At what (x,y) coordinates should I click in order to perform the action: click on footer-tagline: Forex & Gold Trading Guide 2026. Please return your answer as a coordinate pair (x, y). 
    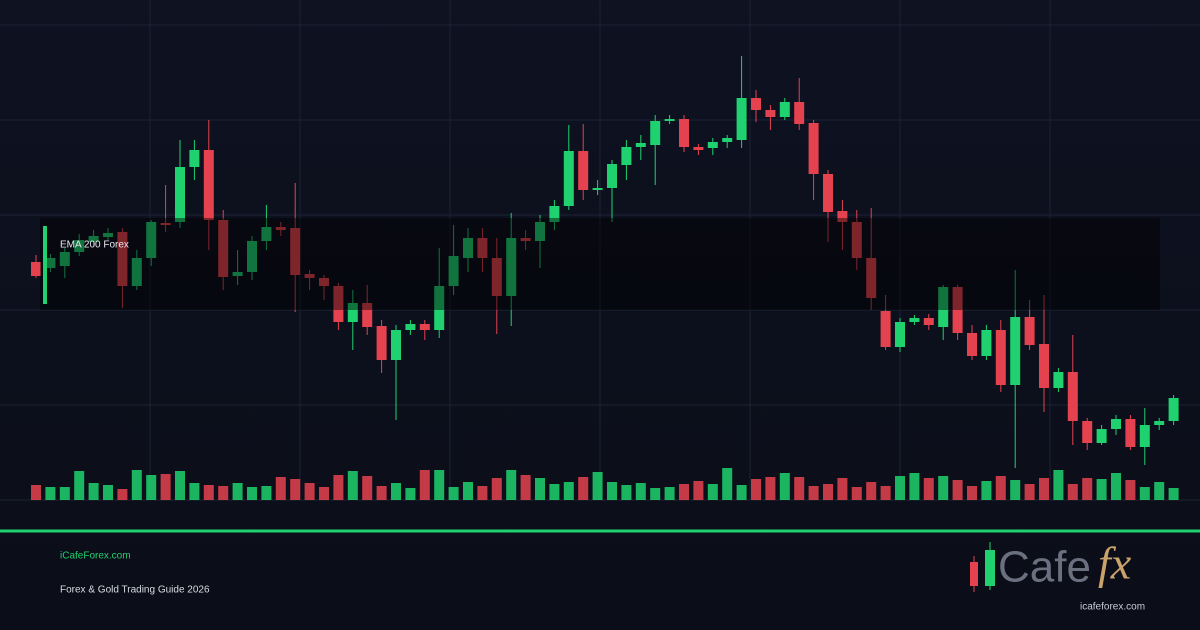
    Looking at the image, I should click on (135, 590).